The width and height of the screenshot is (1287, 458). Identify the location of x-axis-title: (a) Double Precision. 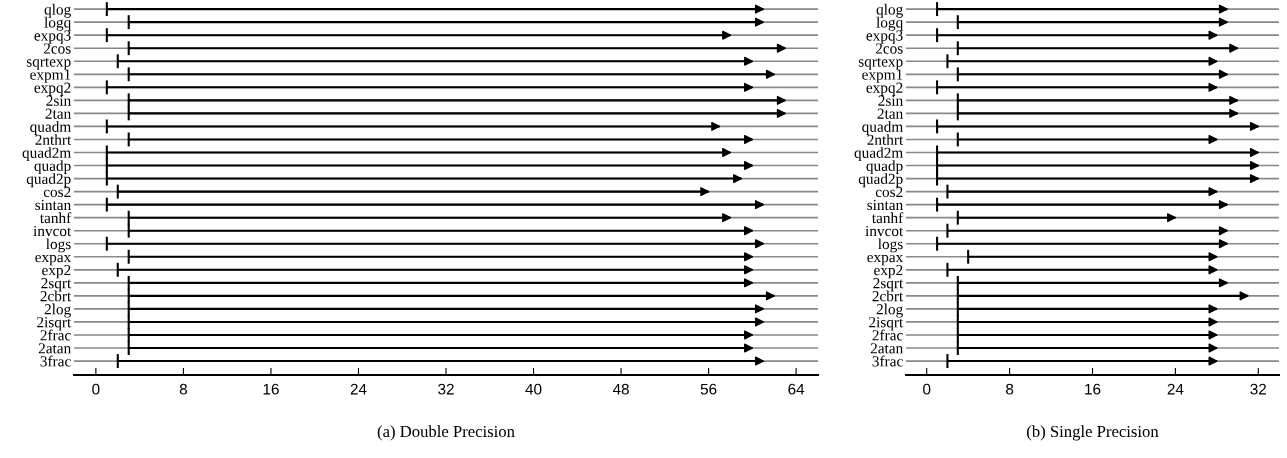
(446, 433).